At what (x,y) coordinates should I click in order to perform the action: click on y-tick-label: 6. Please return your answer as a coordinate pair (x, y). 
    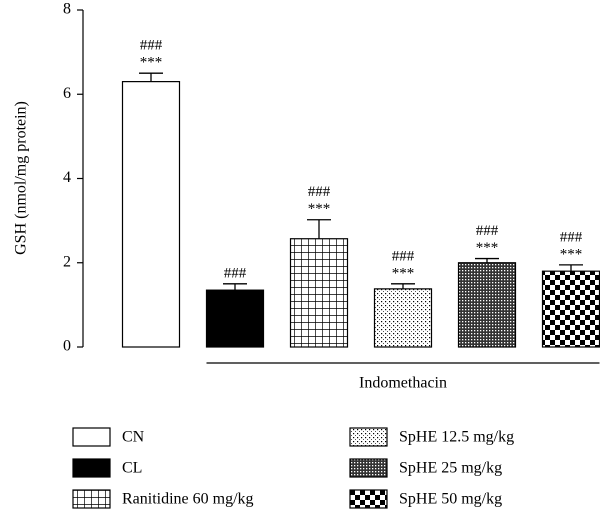
    Looking at the image, I should click on (67, 93).